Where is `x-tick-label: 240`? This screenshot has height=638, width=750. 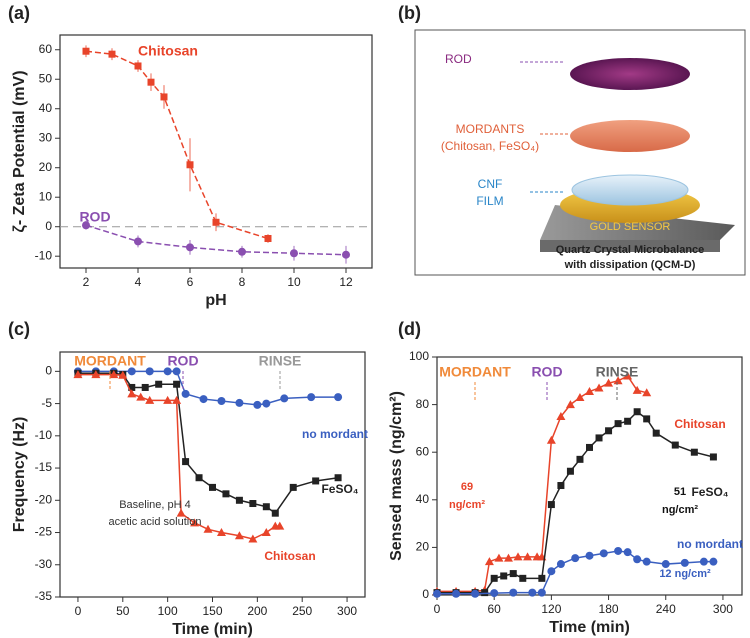 x-tick-label: 240 is located at coordinates (666, 609).